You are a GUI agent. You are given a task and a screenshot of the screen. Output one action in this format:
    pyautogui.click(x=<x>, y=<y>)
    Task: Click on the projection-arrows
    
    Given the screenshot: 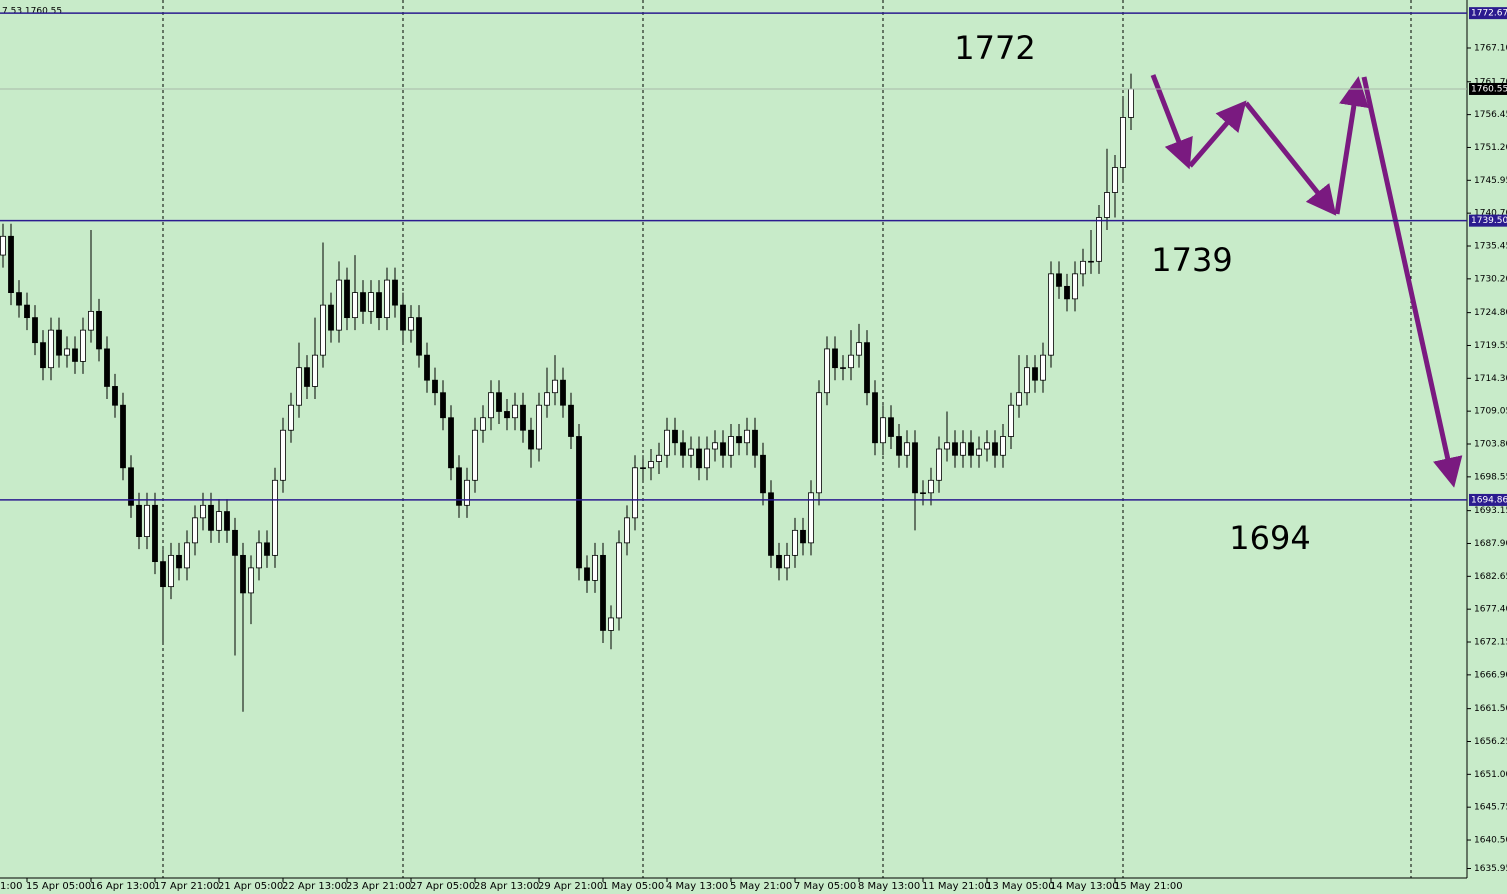 What is the action you would take?
    pyautogui.click(x=1306, y=281)
    